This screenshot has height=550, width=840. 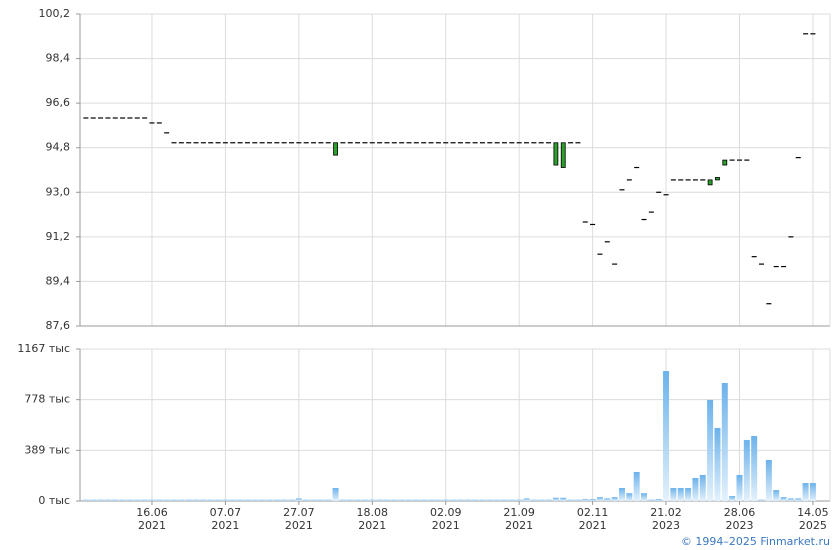 I want to click on x-tick-label: 18.08 2021, so click(x=373, y=519).